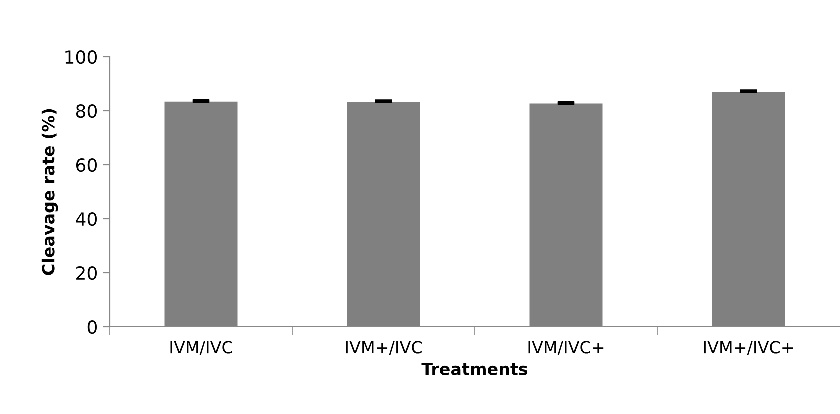 Image resolution: width=840 pixels, height=414 pixels. Describe the element at coordinates (86, 111) in the screenshot. I see `y-tick-label: 80` at that location.